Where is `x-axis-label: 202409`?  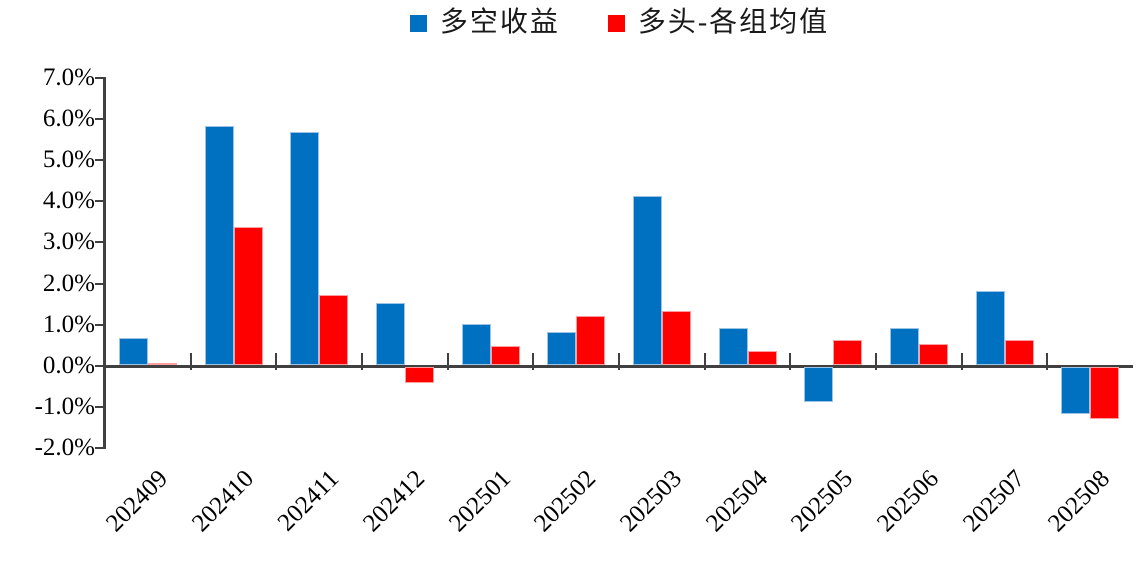 x-axis-label: 202409 is located at coordinates (136, 501).